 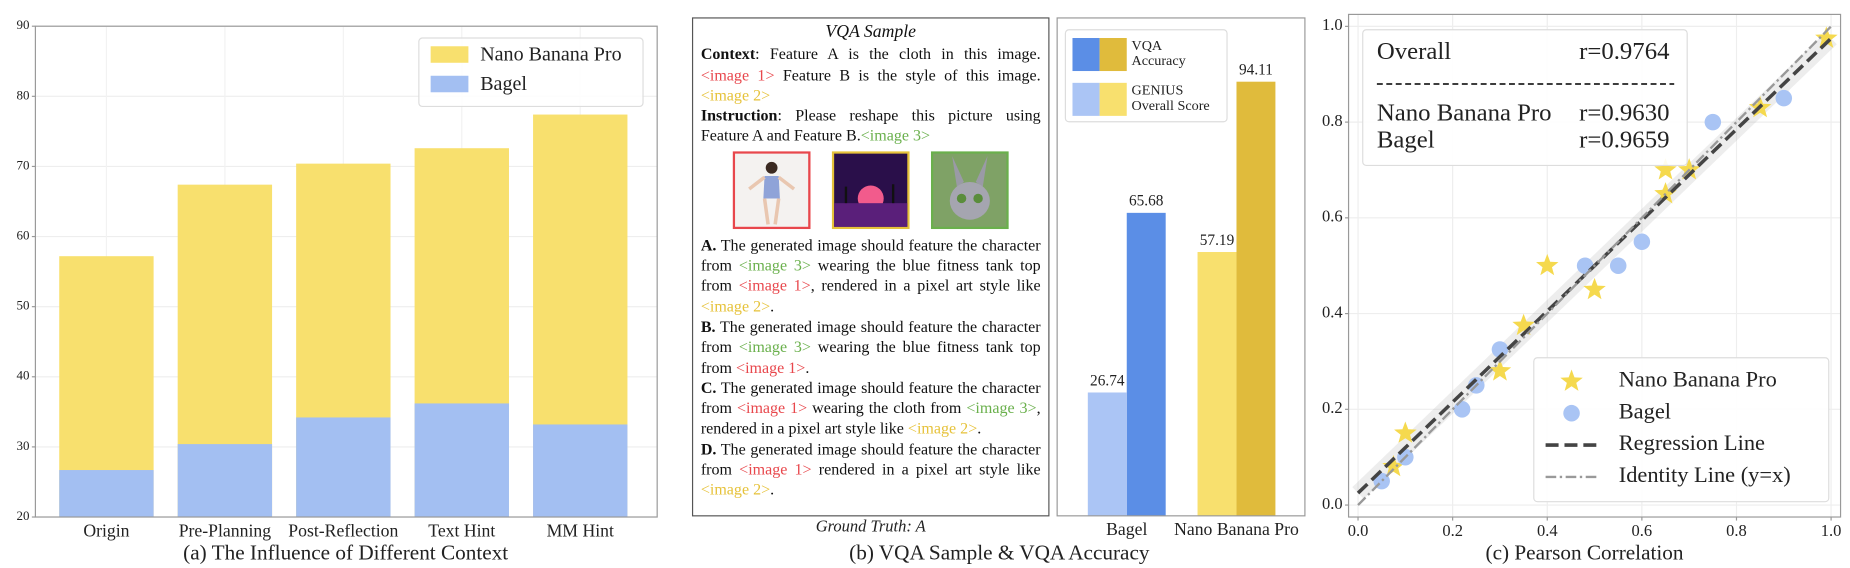 What do you see at coordinates (1406, 140) in the screenshot?
I see `stats-label: Bagel` at bounding box center [1406, 140].